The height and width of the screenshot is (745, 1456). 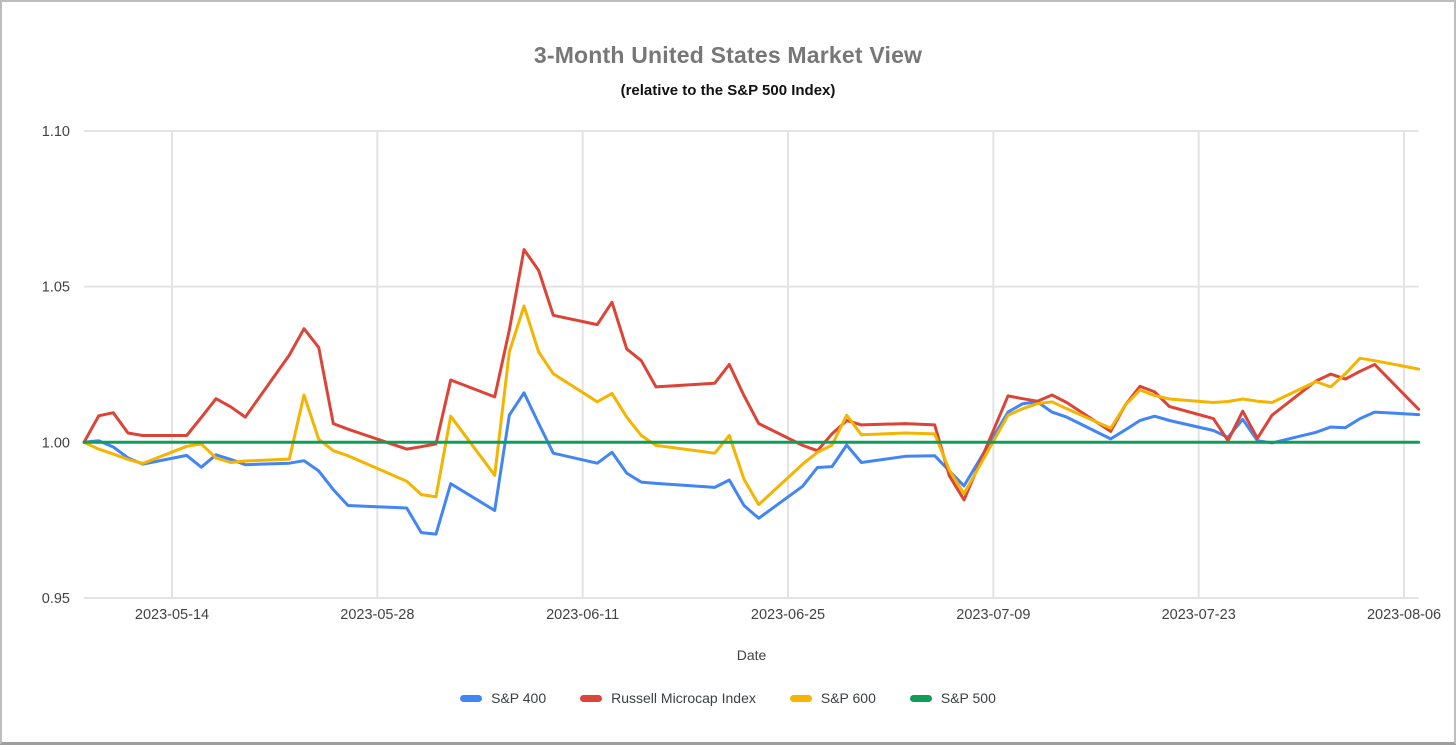 What do you see at coordinates (56, 288) in the screenshot?
I see `y-tick-label: 1.05` at bounding box center [56, 288].